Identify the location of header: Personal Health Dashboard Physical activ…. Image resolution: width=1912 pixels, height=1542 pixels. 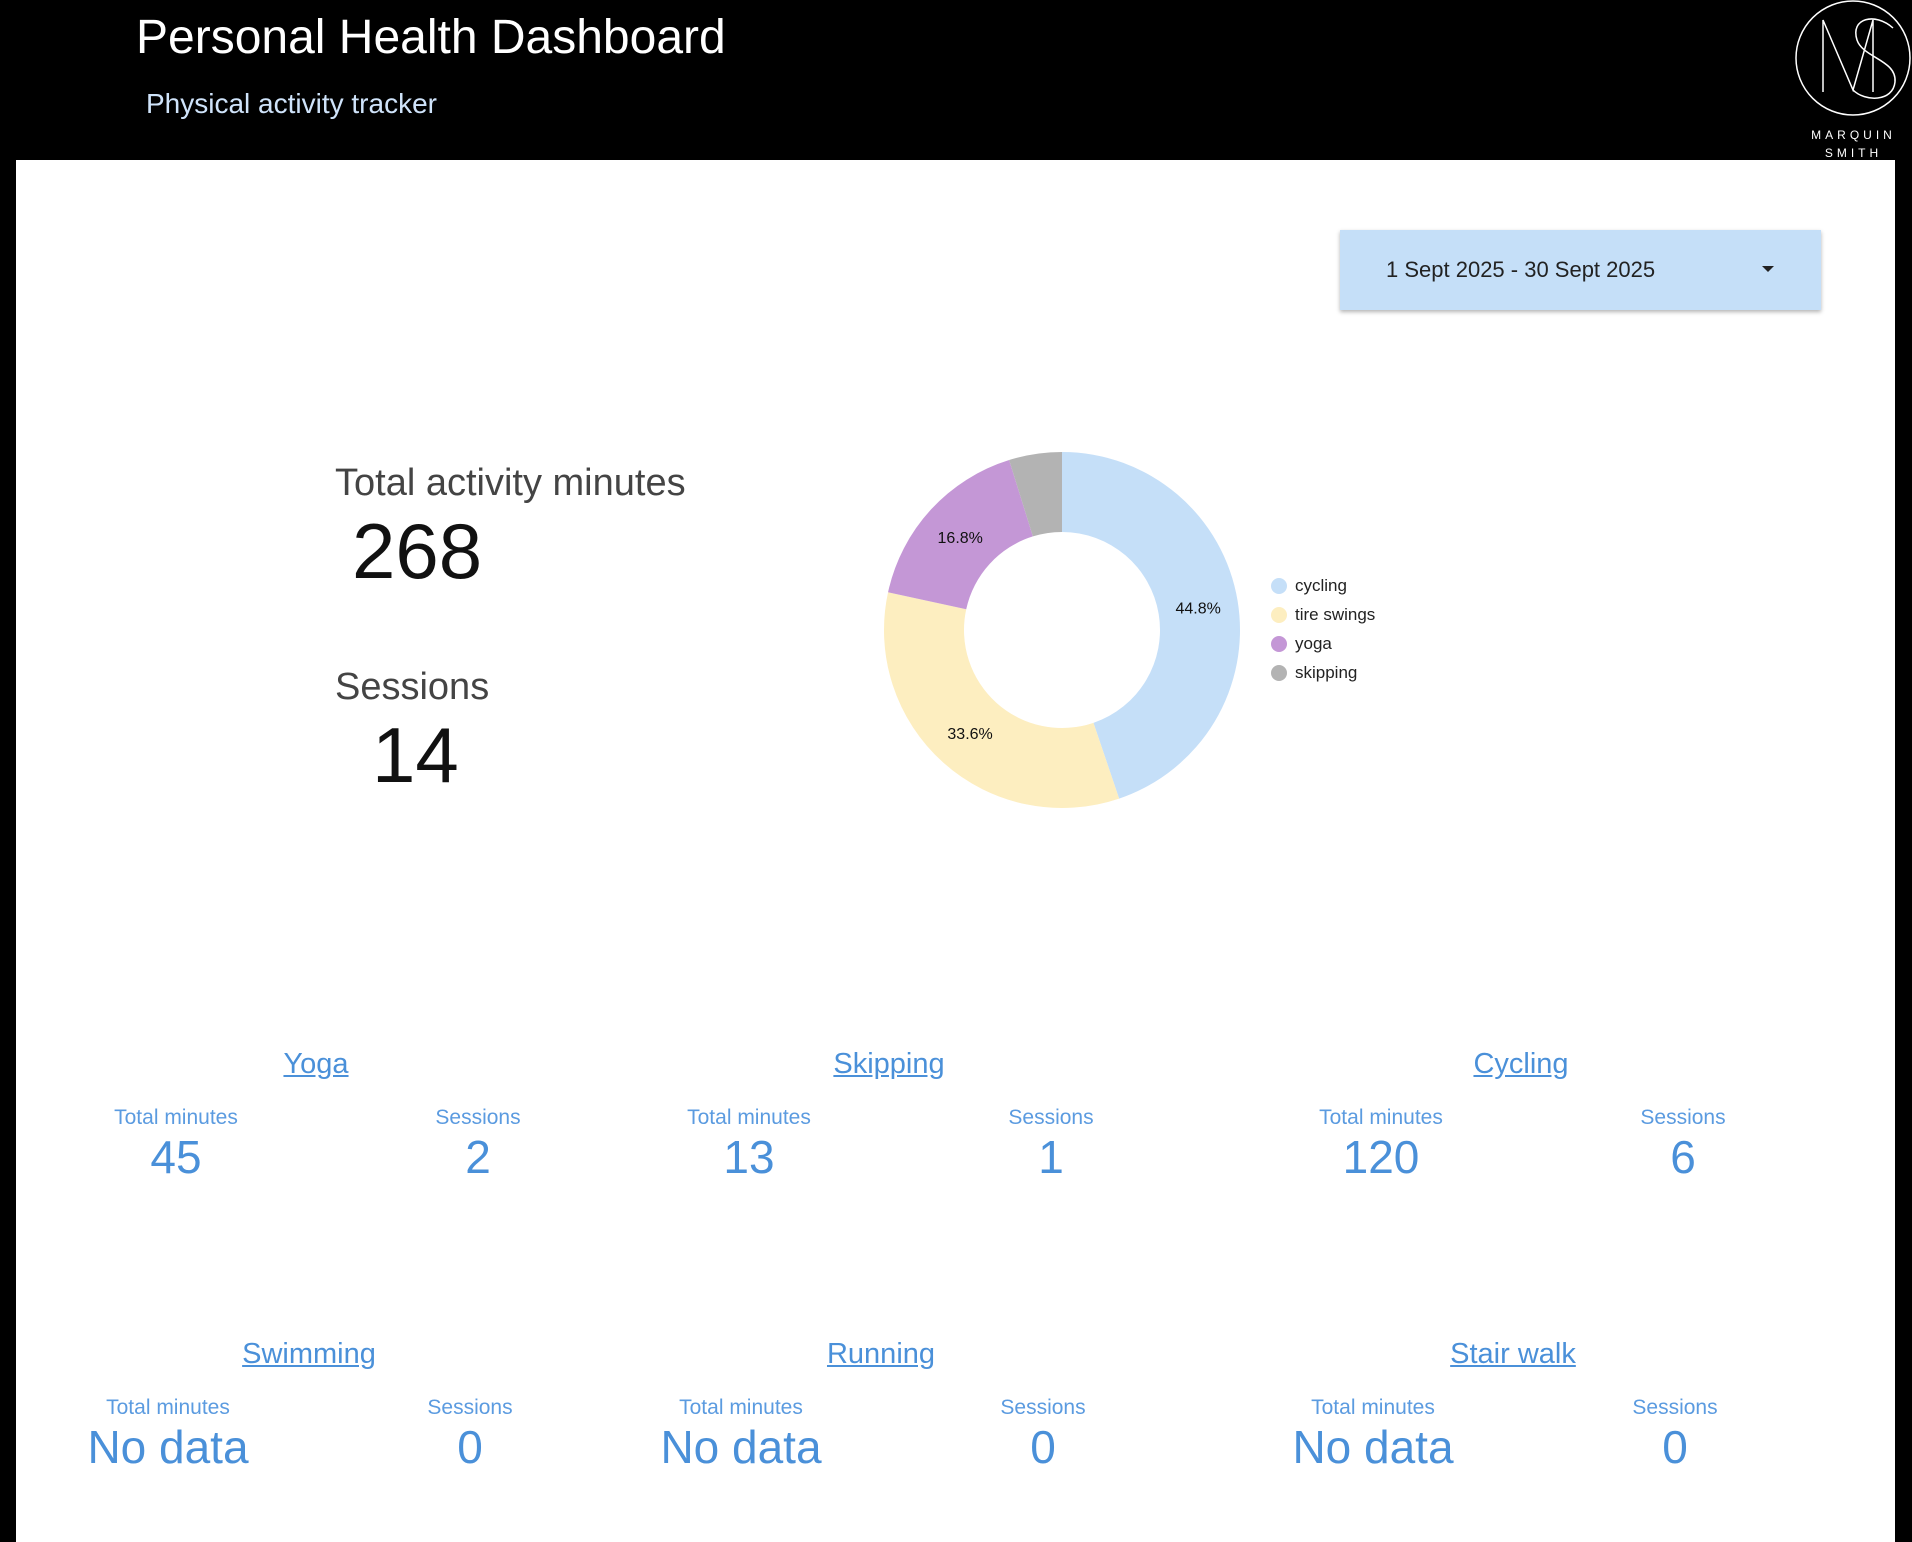
(956, 80).